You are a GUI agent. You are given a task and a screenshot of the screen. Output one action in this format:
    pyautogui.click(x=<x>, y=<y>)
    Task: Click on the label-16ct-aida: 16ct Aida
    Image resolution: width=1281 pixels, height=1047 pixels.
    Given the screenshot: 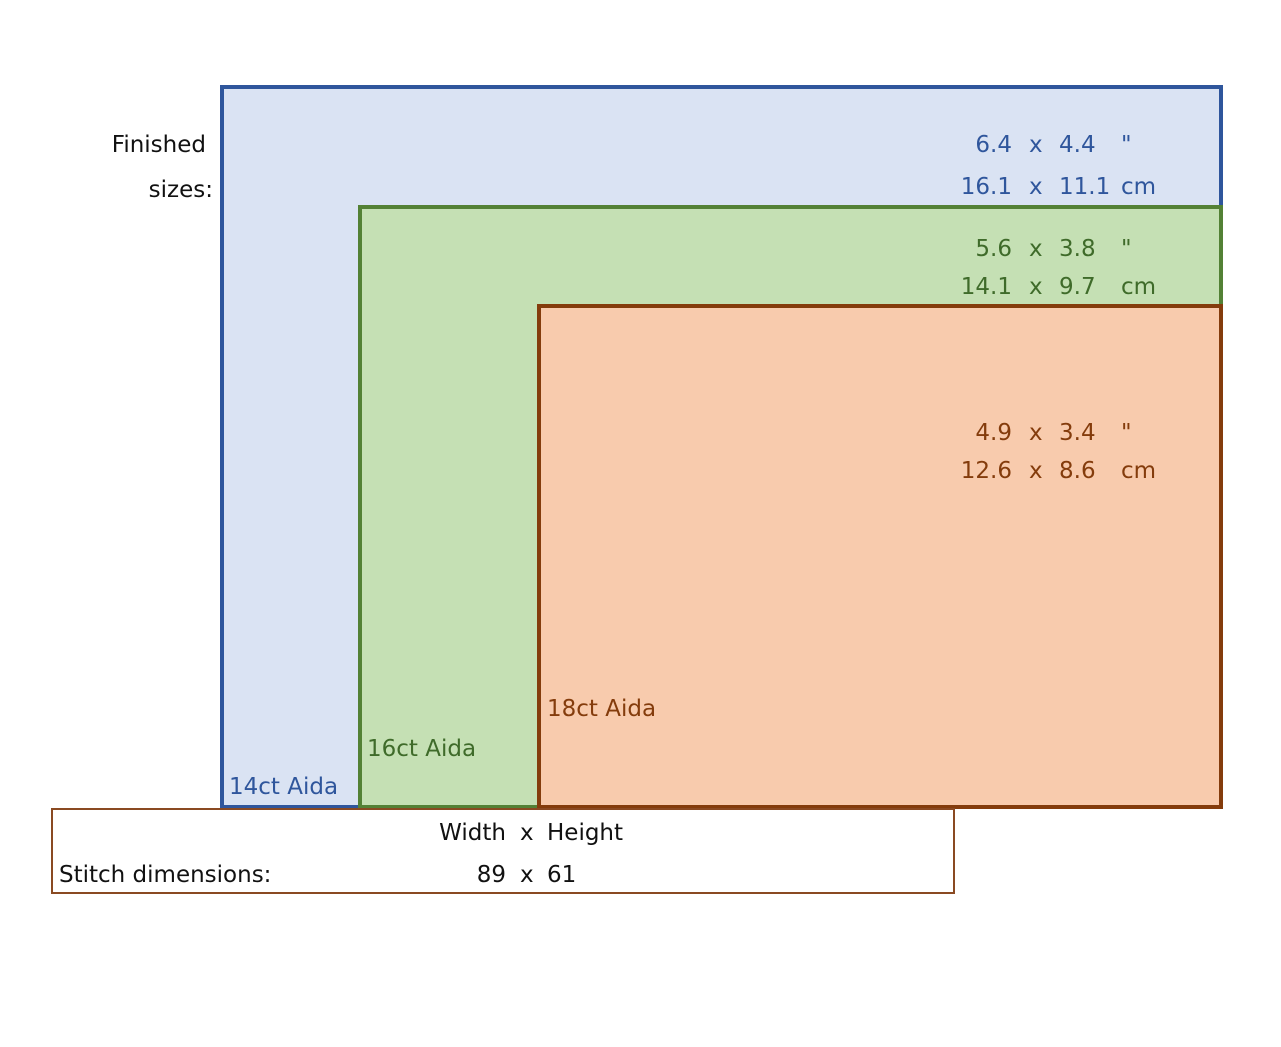 What is the action you would take?
    pyautogui.click(x=422, y=749)
    